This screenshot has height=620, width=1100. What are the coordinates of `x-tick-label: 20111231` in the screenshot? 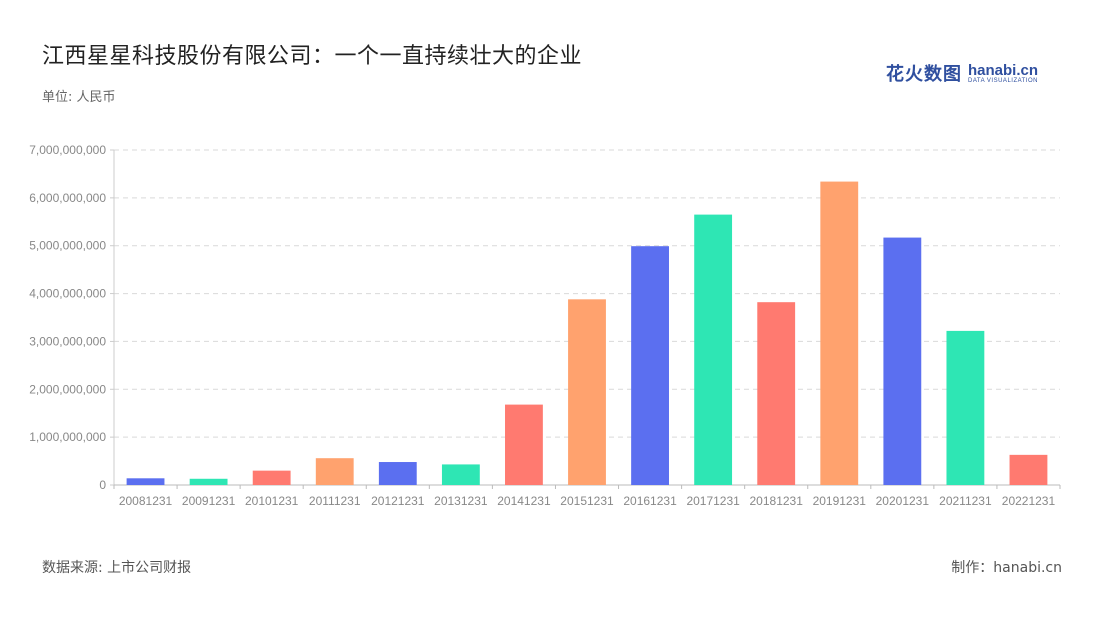 It's located at (335, 501).